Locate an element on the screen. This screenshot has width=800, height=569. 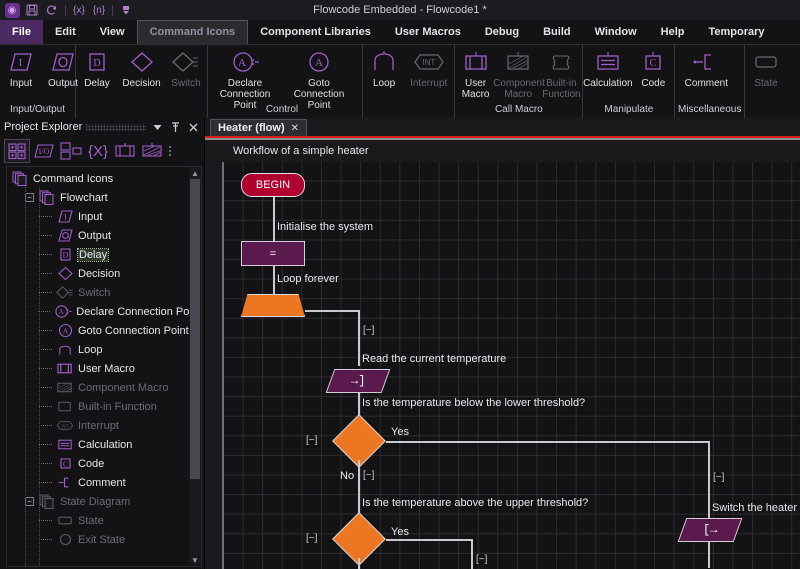
ribbon-toolbar: I Input Output Input/Output D Delay is located at coordinates (400, 81).